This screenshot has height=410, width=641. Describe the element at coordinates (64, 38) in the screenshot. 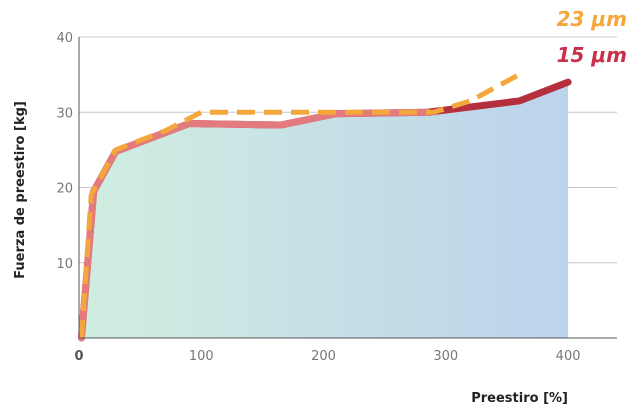

I see `y-tick-label: 40` at that location.